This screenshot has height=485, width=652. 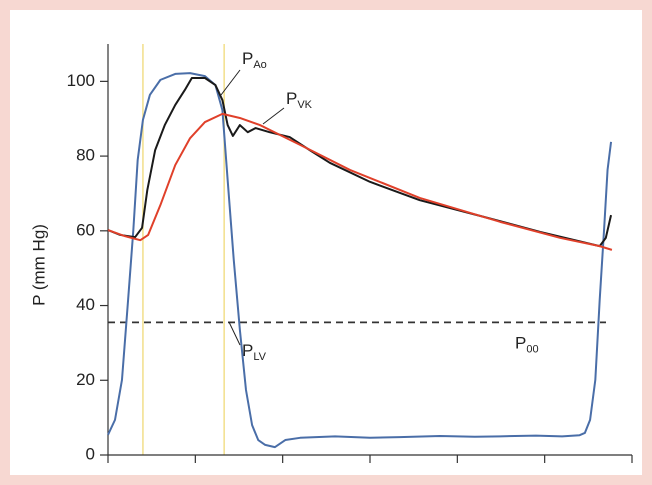 I want to click on series-label-sub: VK, so click(x=304, y=105).